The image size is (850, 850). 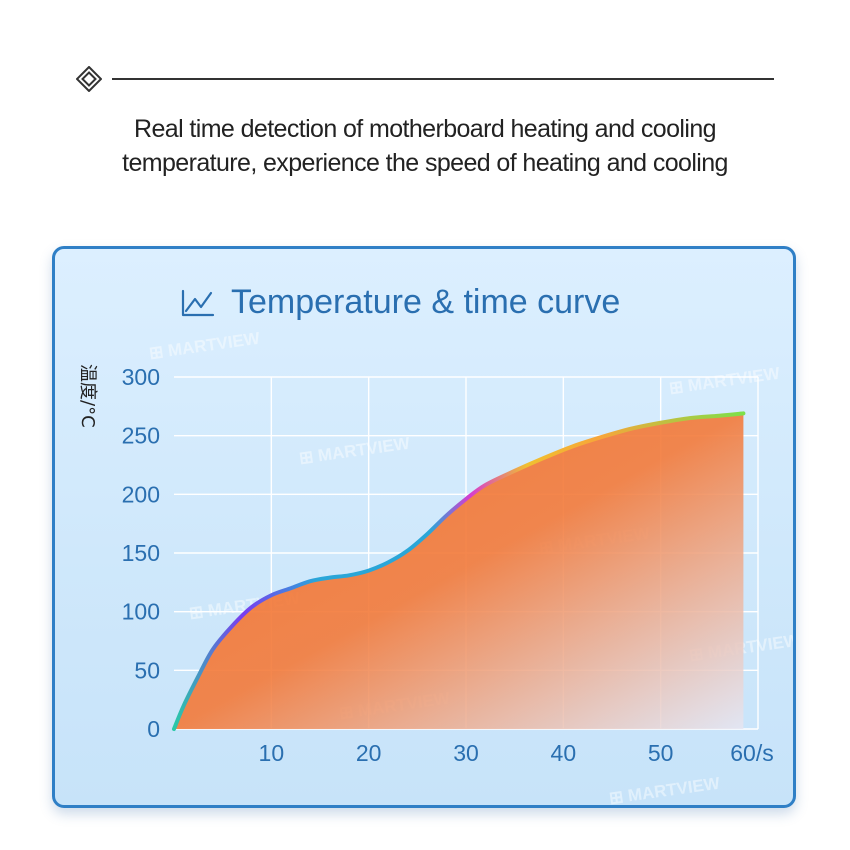 I want to click on y-tick-label: 250, so click(x=141, y=436).